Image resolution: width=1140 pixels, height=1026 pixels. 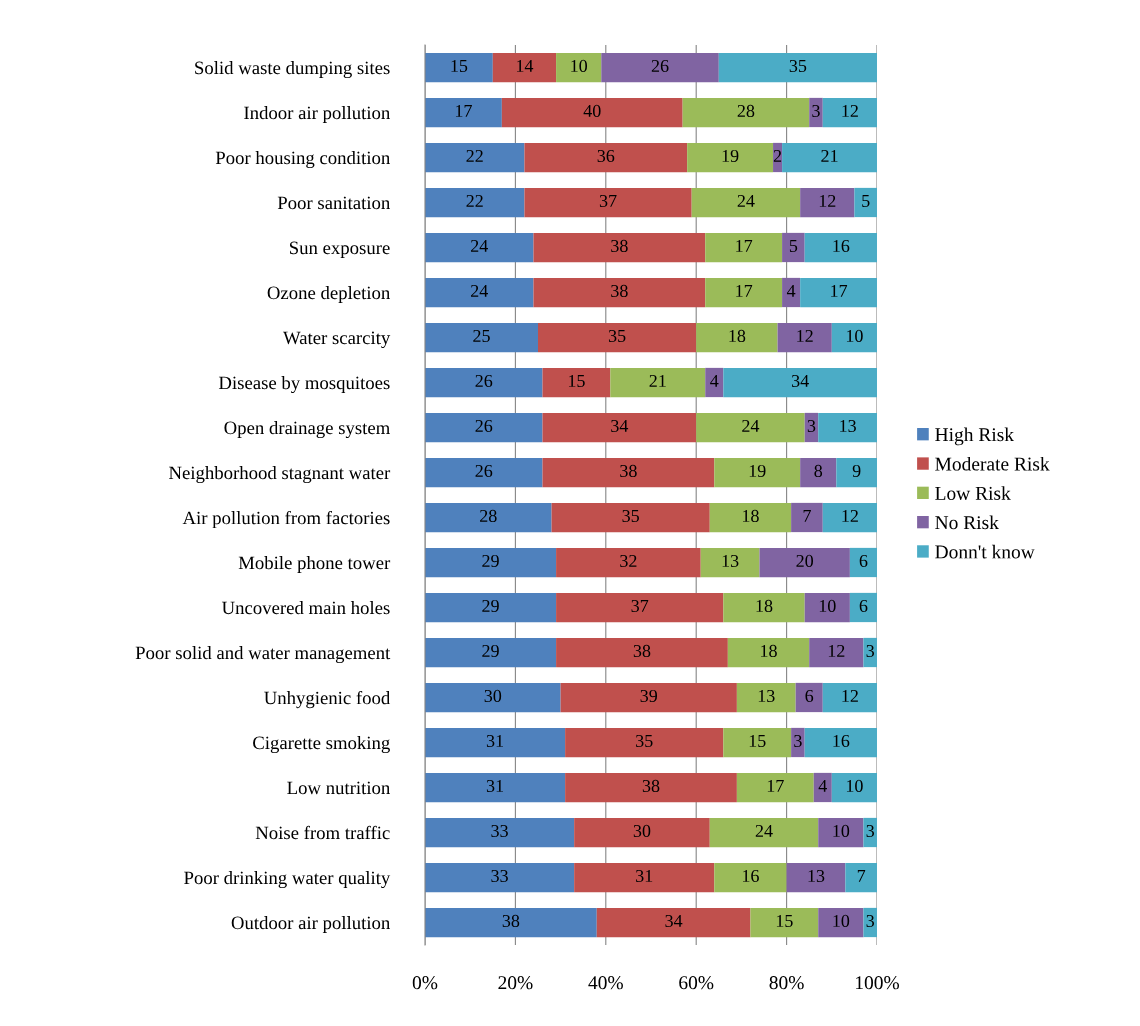 What do you see at coordinates (305, 607) in the screenshot?
I see `y-tick-label: Uncovered main holes` at bounding box center [305, 607].